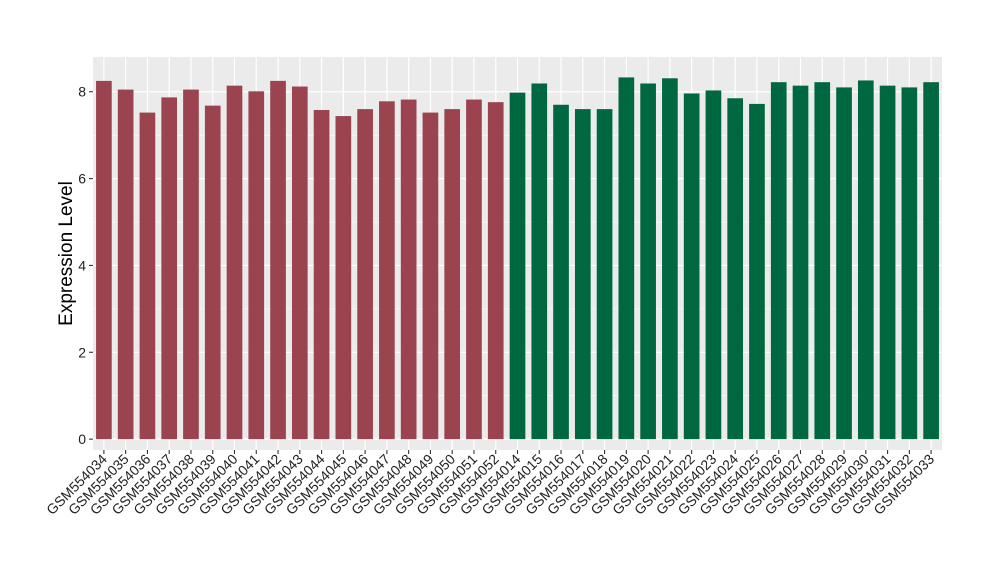 This screenshot has width=1000, height=580. I want to click on y-tick-label: 4, so click(82, 265).